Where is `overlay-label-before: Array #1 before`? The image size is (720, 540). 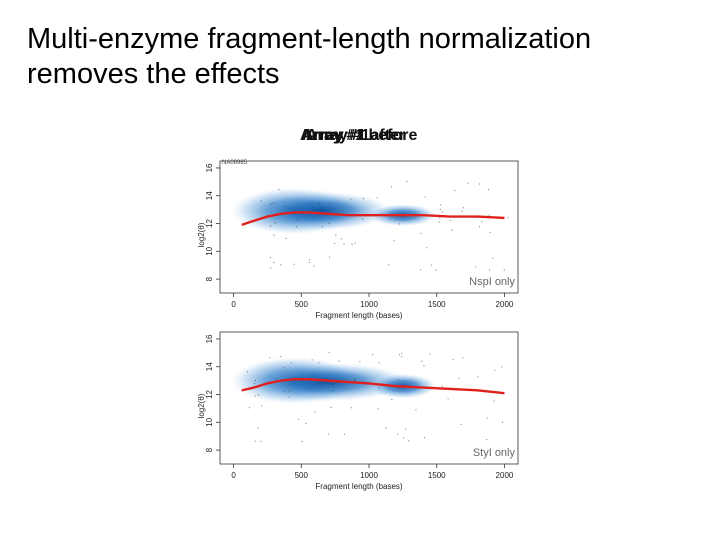
overlay-label-before: Array #1 before is located at coordinates (359, 135).